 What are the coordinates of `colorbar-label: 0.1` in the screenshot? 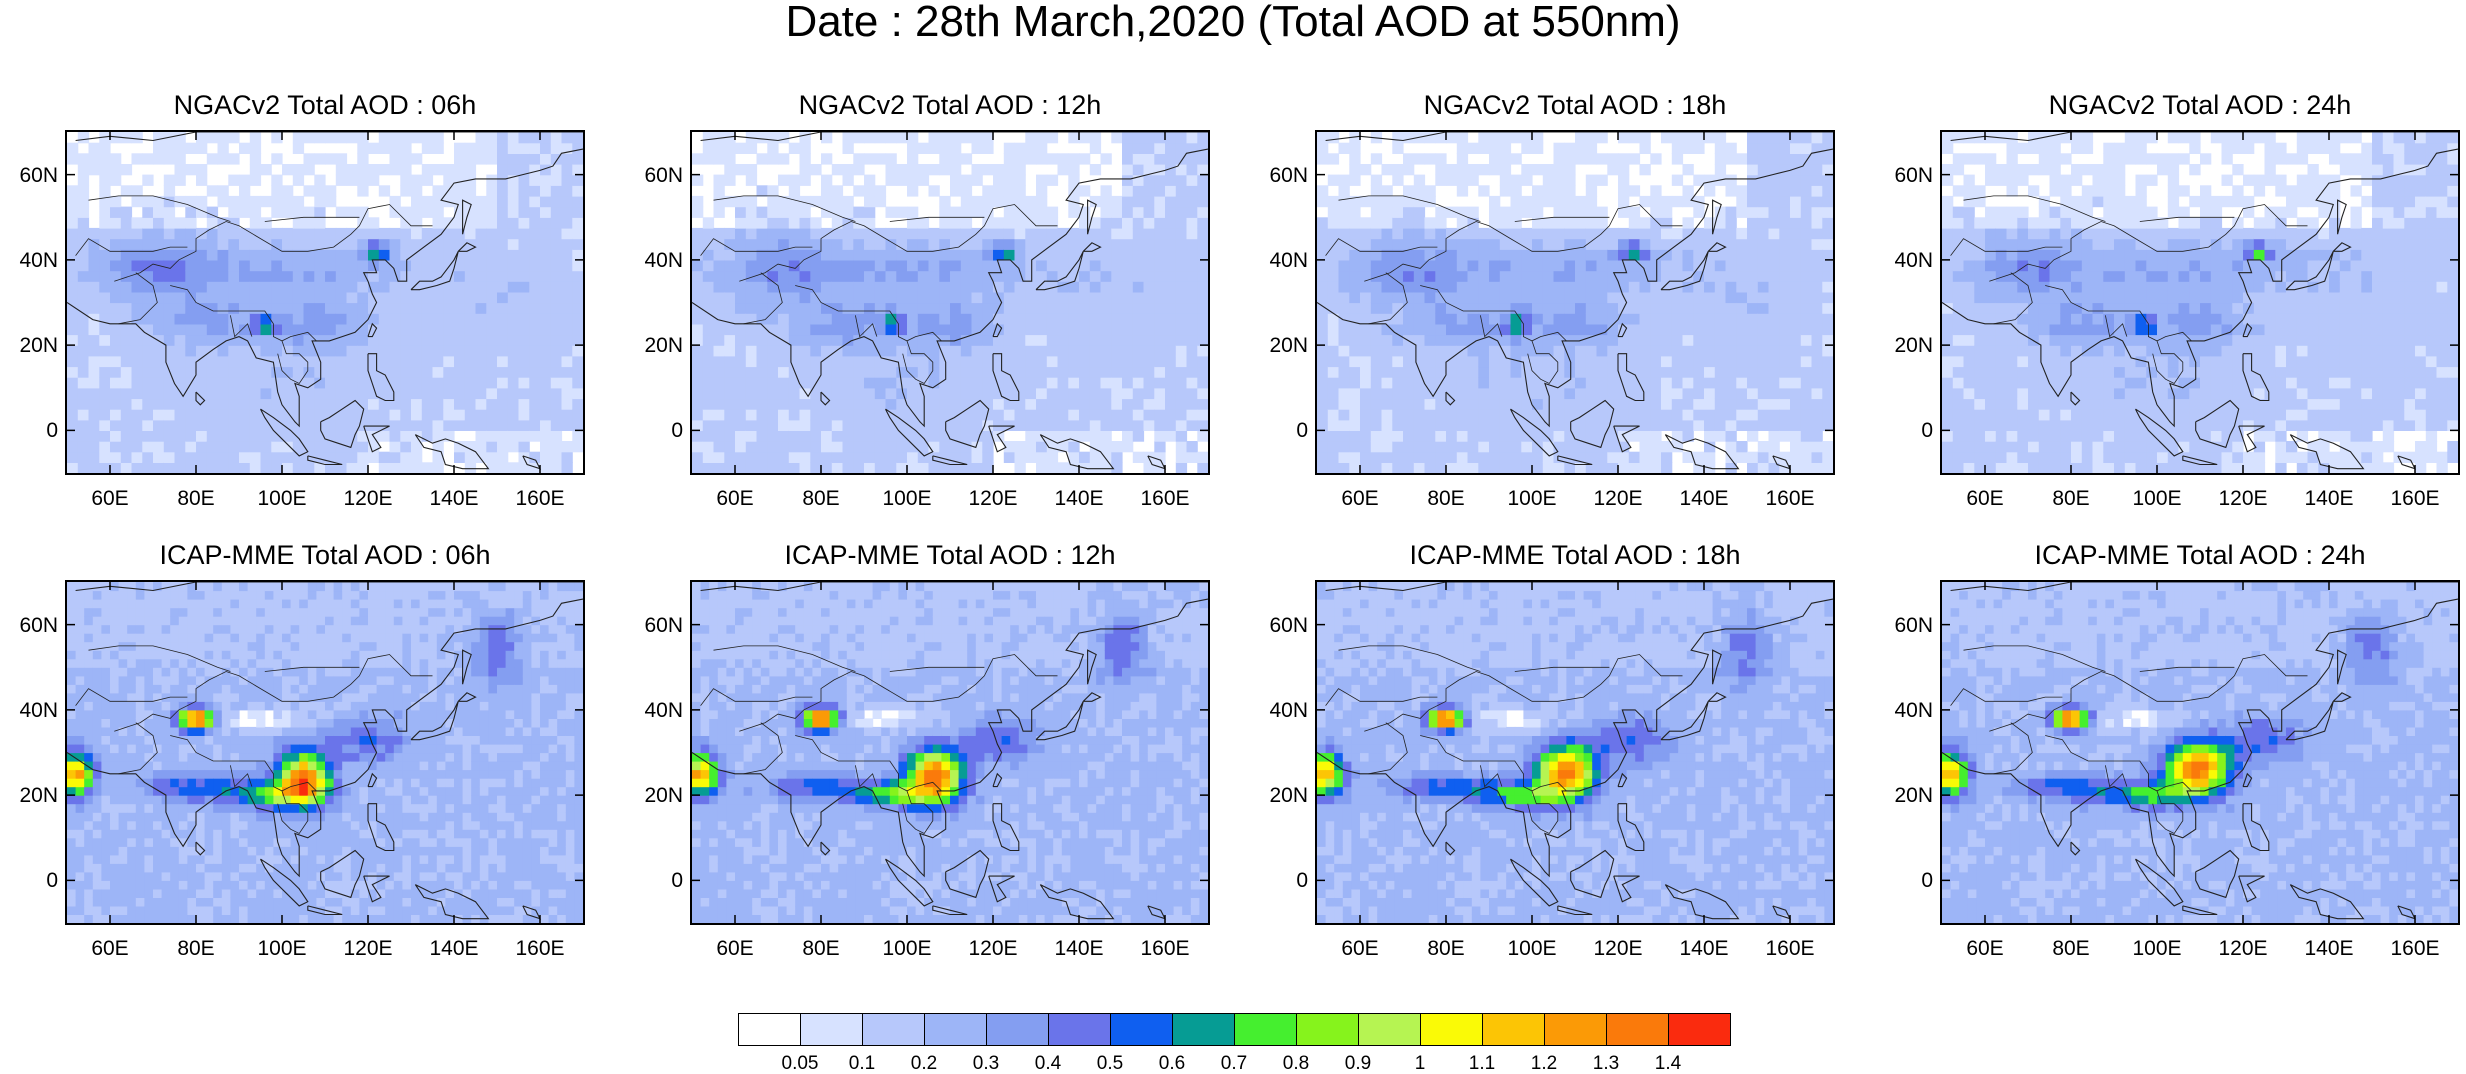 It's located at (862, 1063).